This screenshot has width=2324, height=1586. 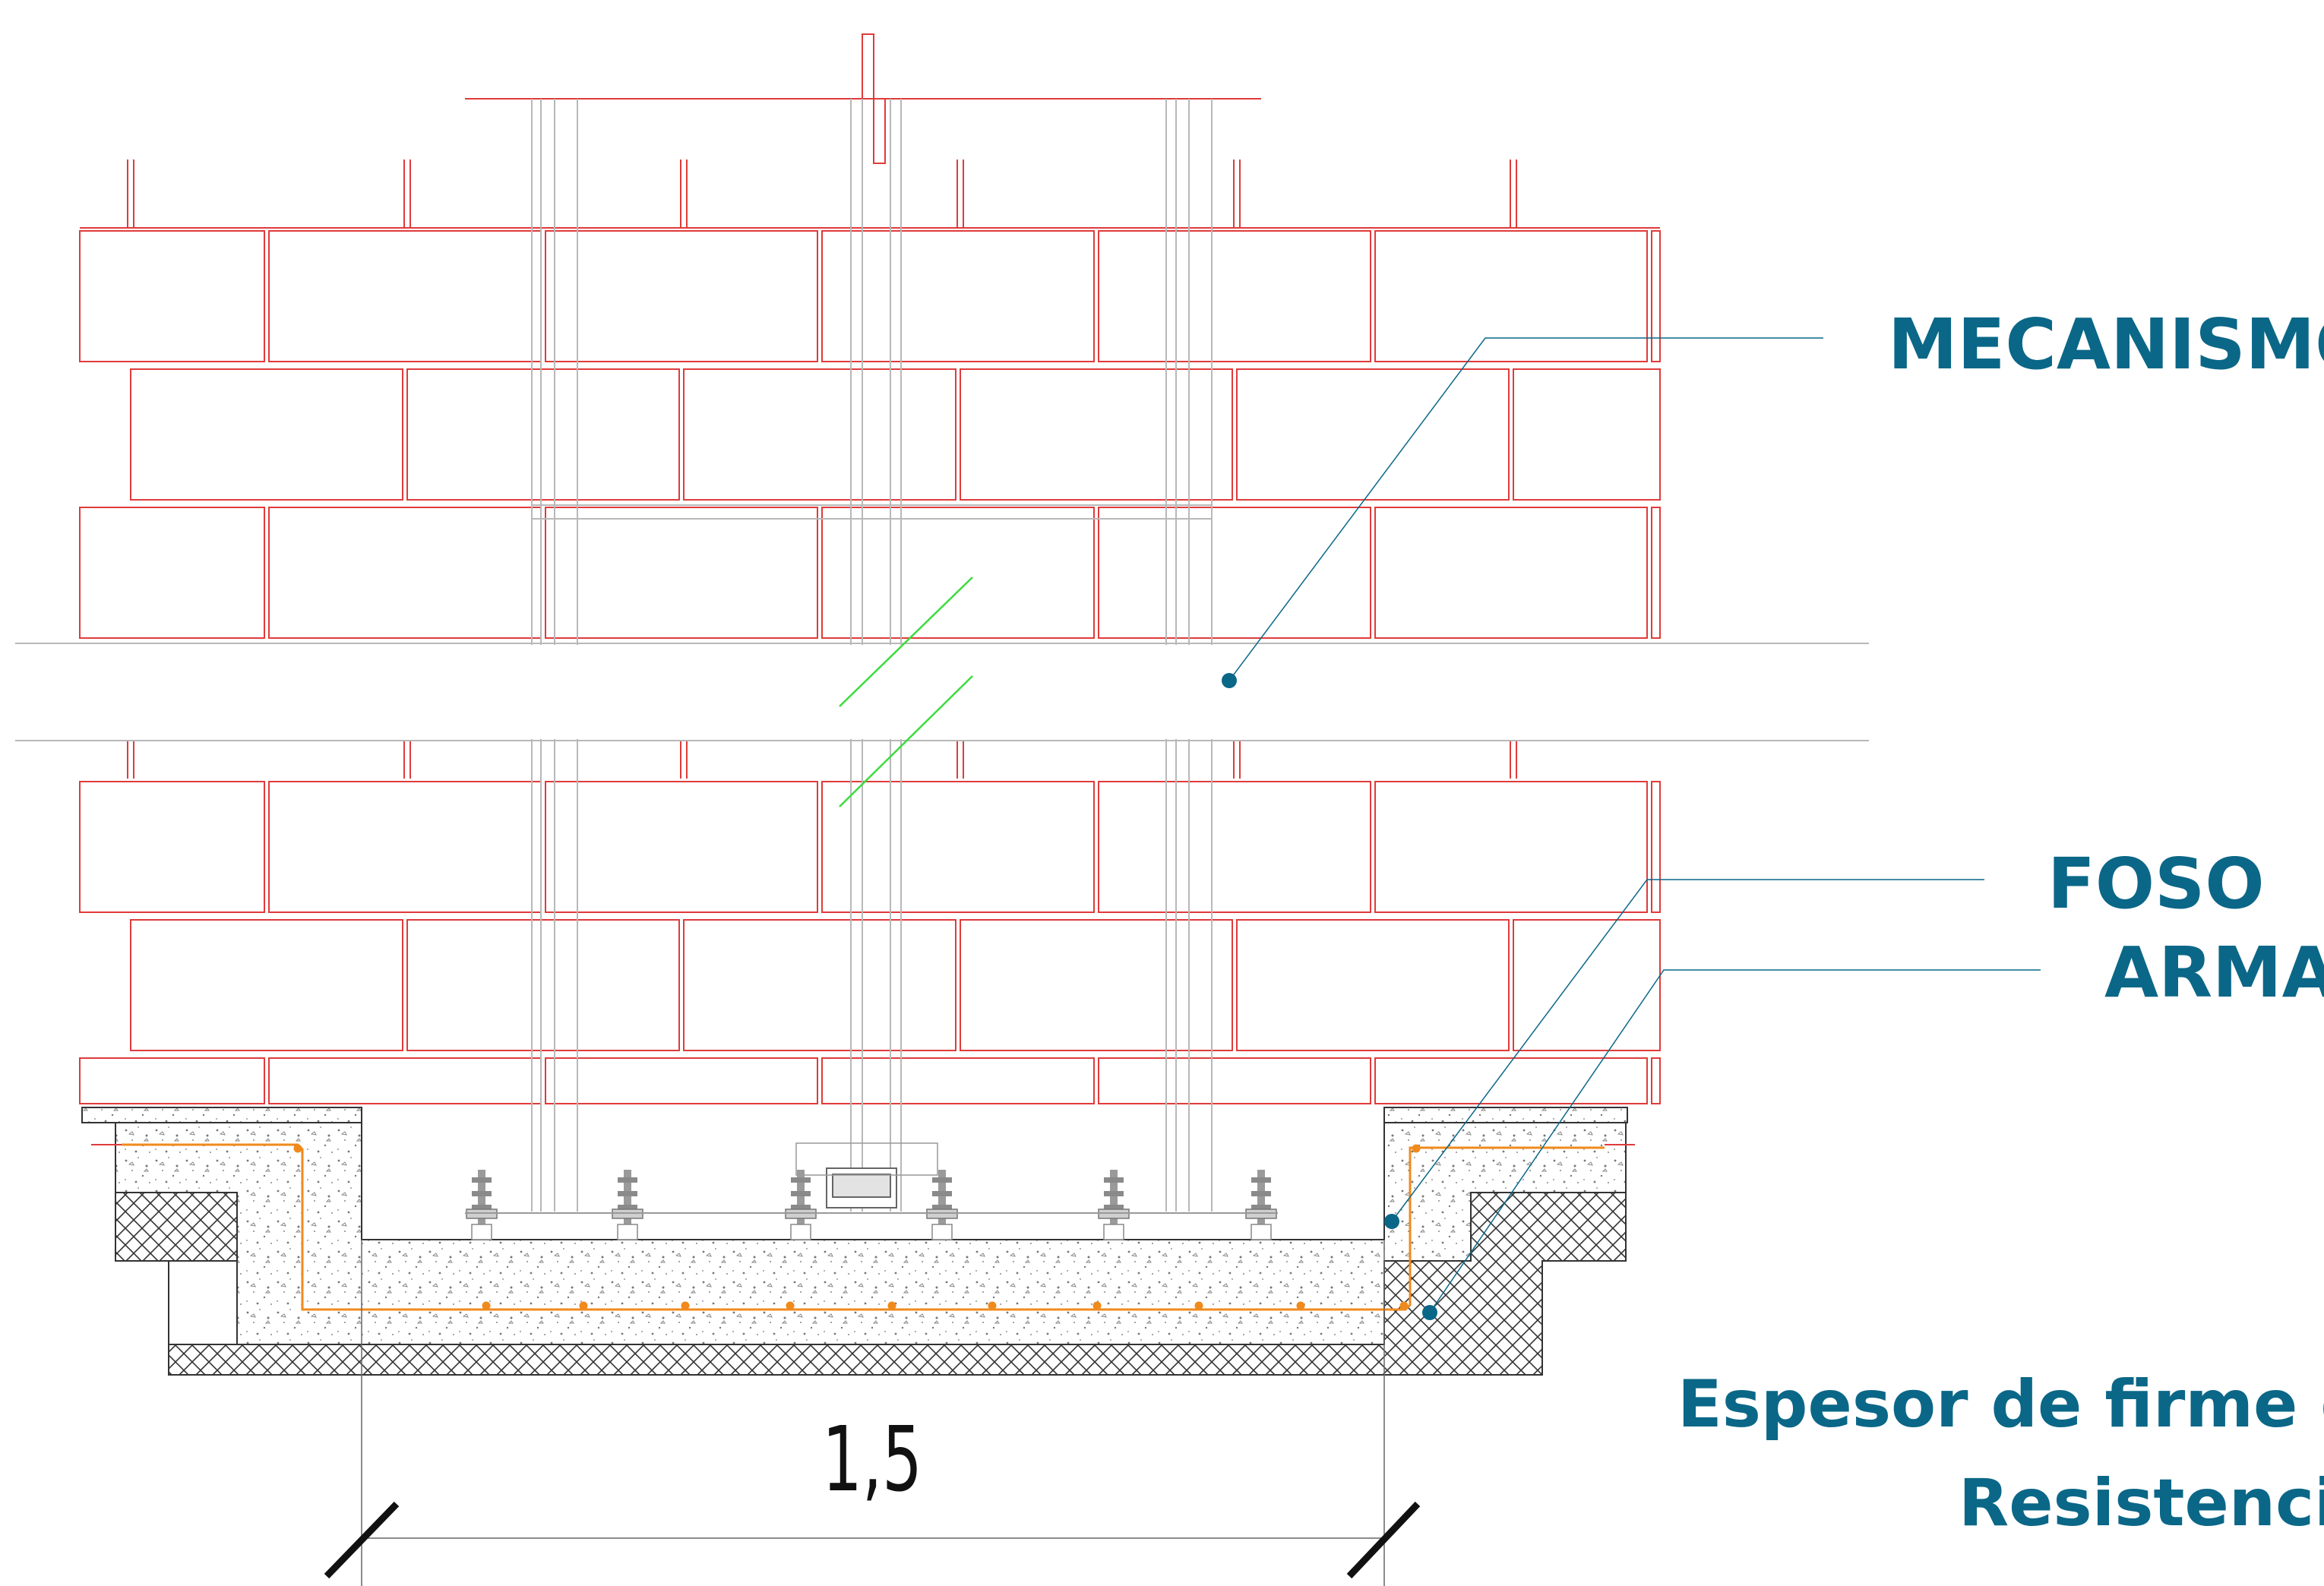 I want to click on concrete-pit-body, so click(x=871, y=1233).